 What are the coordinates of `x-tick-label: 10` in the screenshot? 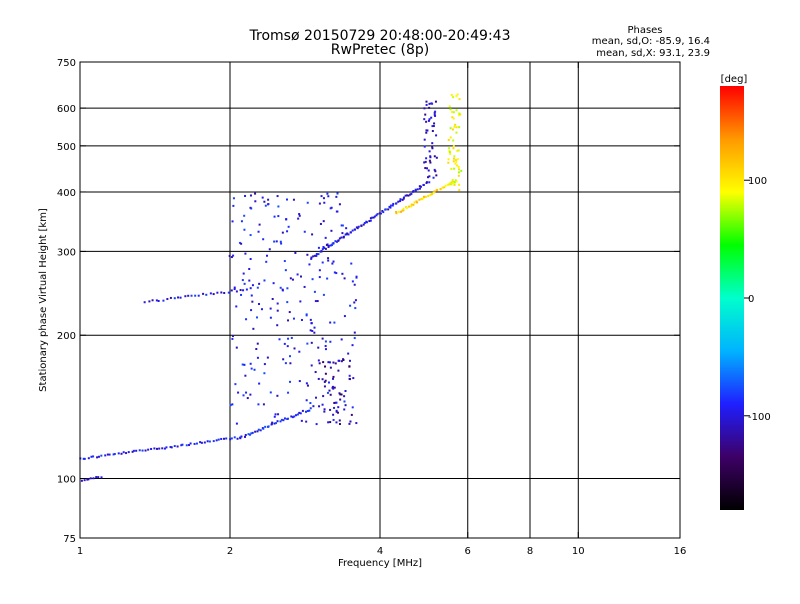 It's located at (578, 551).